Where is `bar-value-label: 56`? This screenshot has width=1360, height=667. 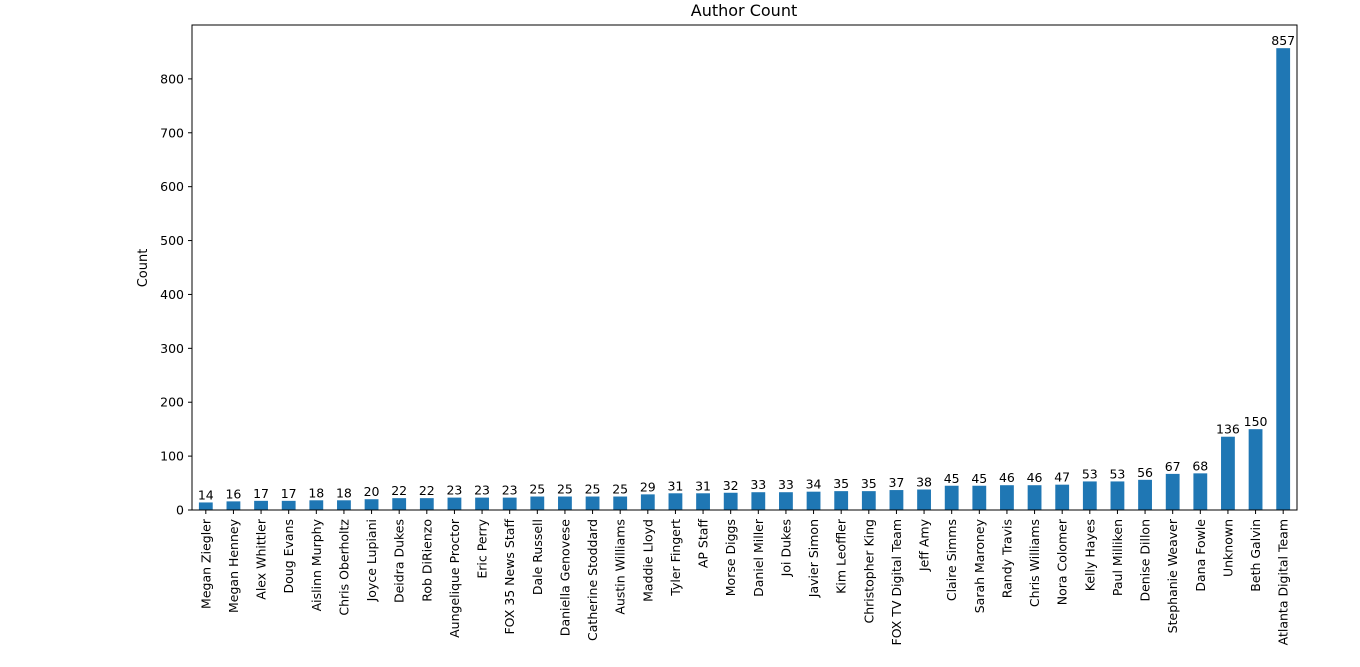 bar-value-label: 56 is located at coordinates (1145, 472).